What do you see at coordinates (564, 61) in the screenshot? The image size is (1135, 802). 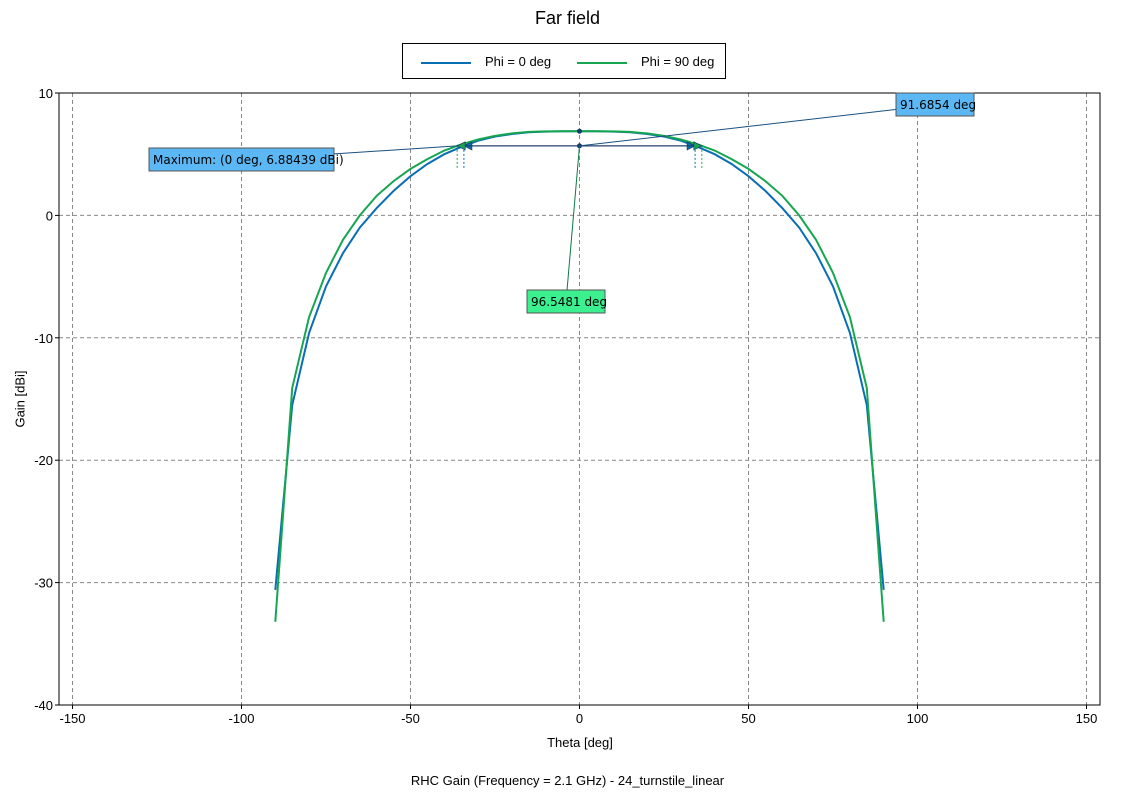 I see `legend: Phi = 0 deg Phi = 90 deg` at bounding box center [564, 61].